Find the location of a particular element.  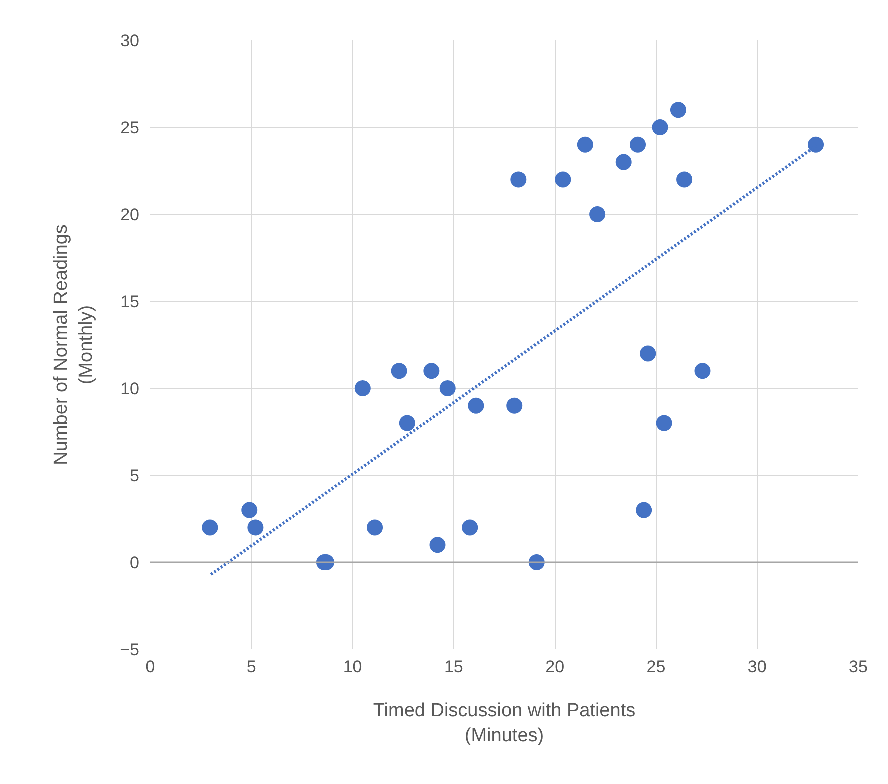

x-tick-label: 25 is located at coordinates (656, 667).